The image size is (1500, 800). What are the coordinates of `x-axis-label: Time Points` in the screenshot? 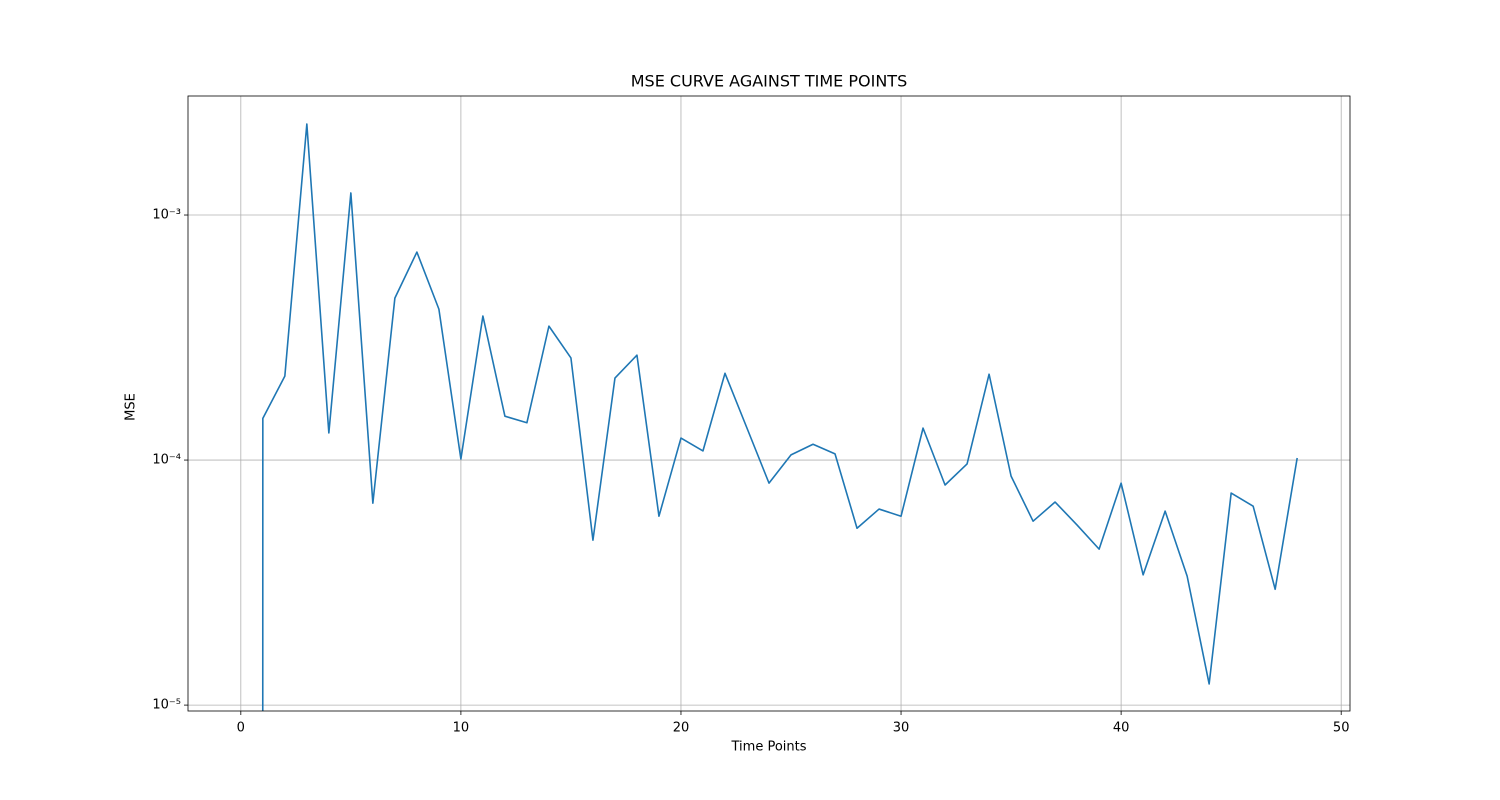 It's located at (769, 747).